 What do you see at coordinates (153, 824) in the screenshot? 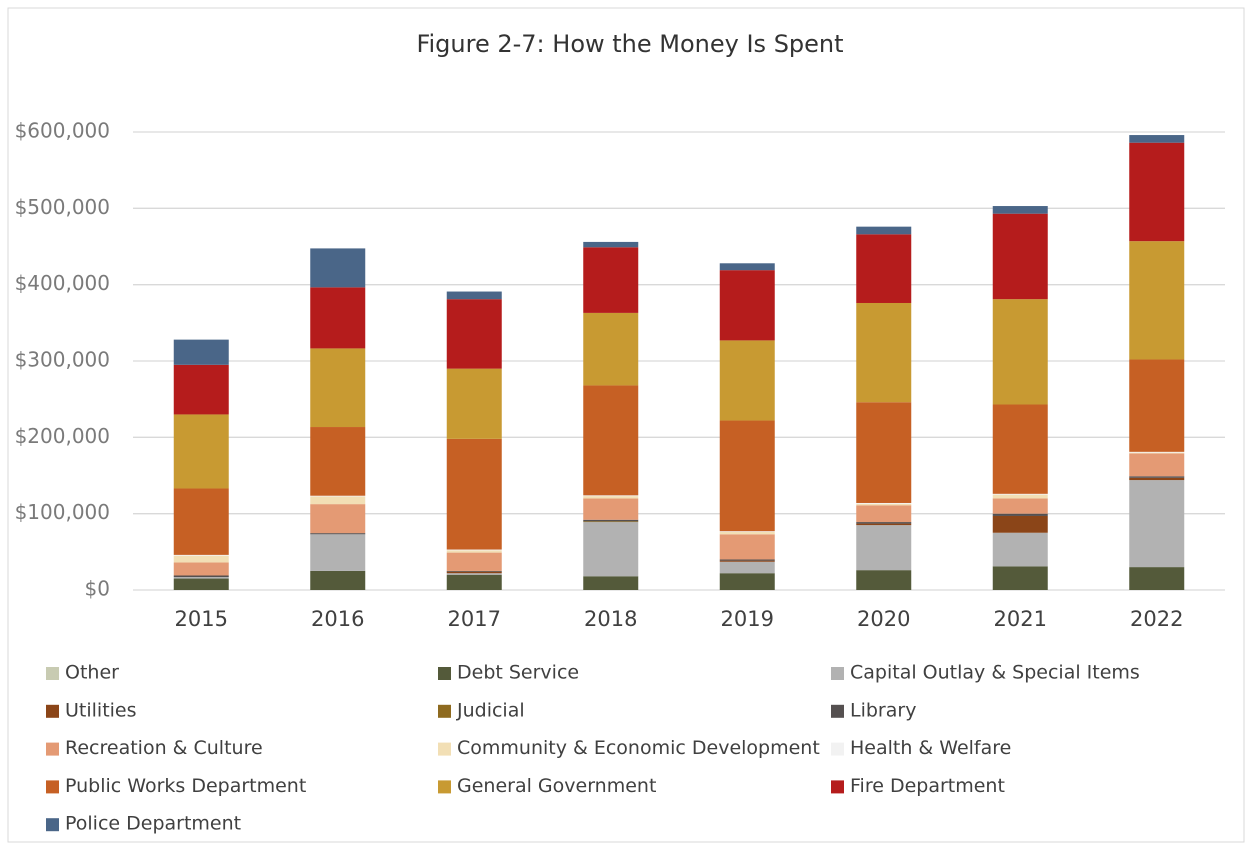
I see `legend-label: Police Department` at bounding box center [153, 824].